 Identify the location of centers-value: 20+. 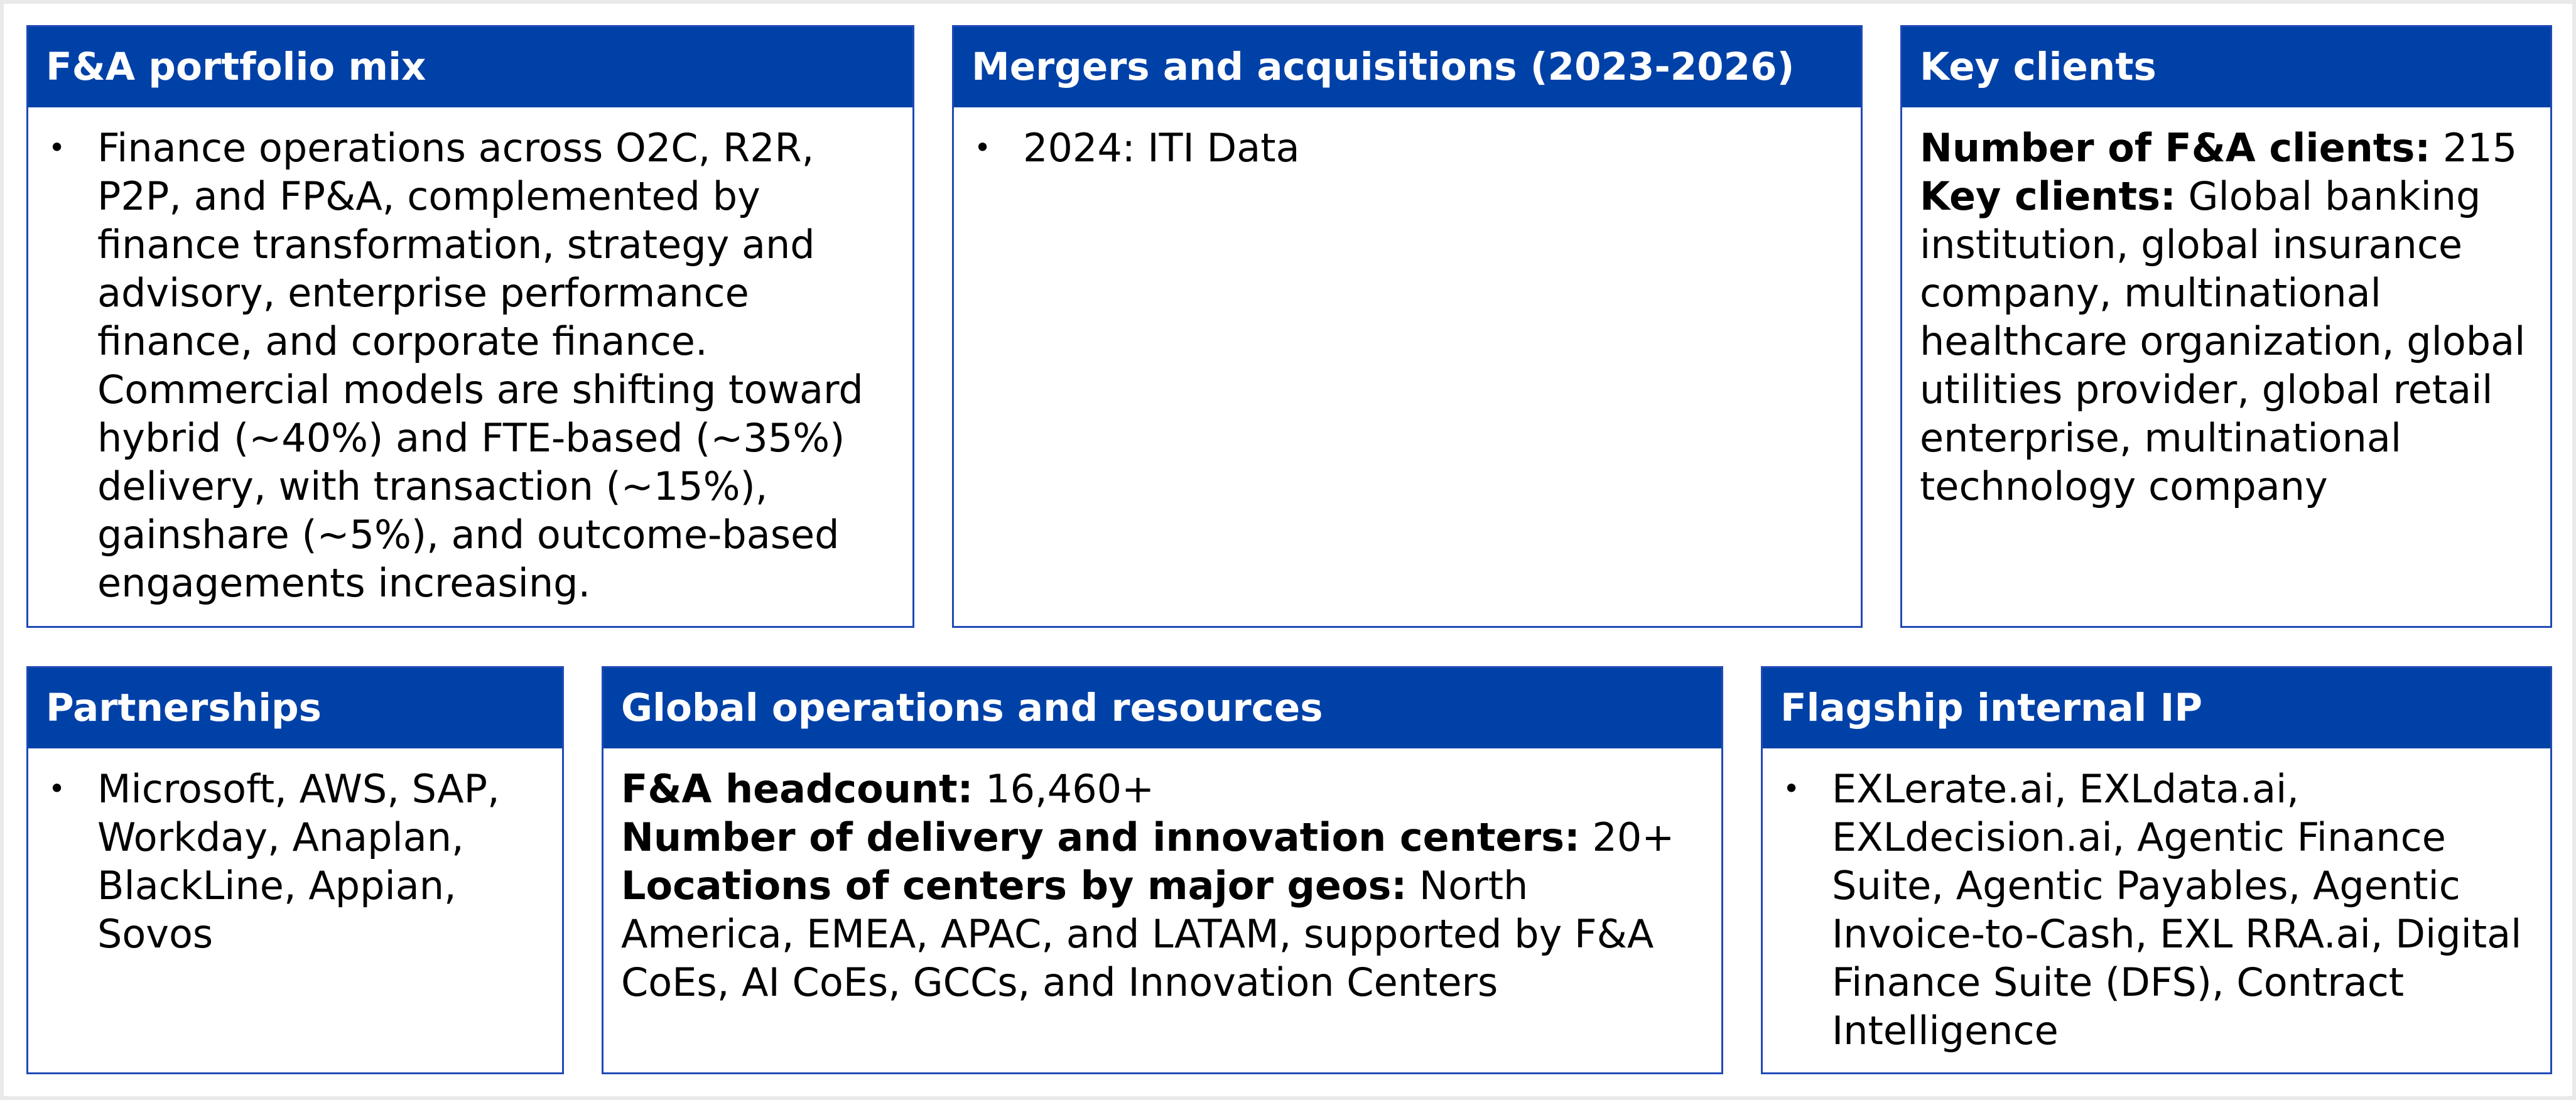
(1627, 837).